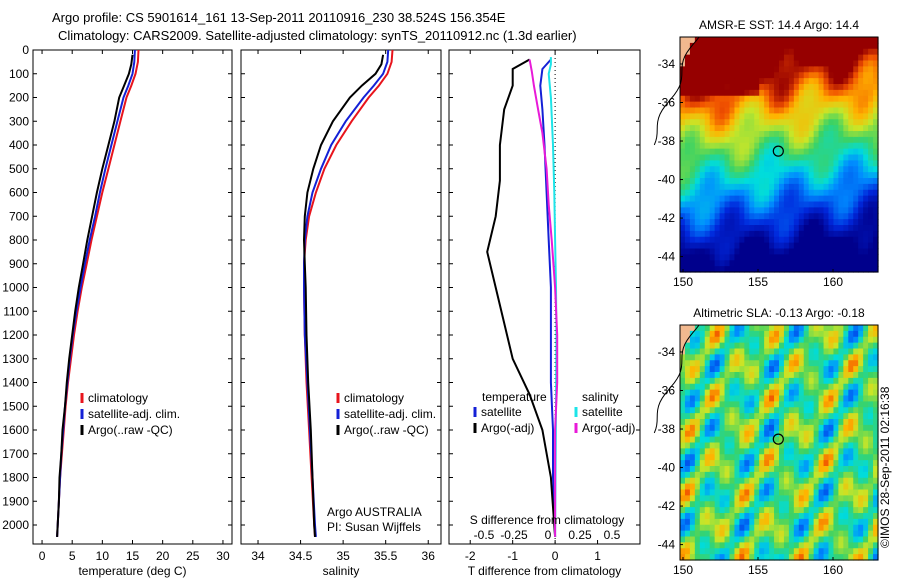 This screenshot has height=580, width=900. Describe the element at coordinates (580, 535) in the screenshot. I see `top-axis-tick: 0.25` at that location.